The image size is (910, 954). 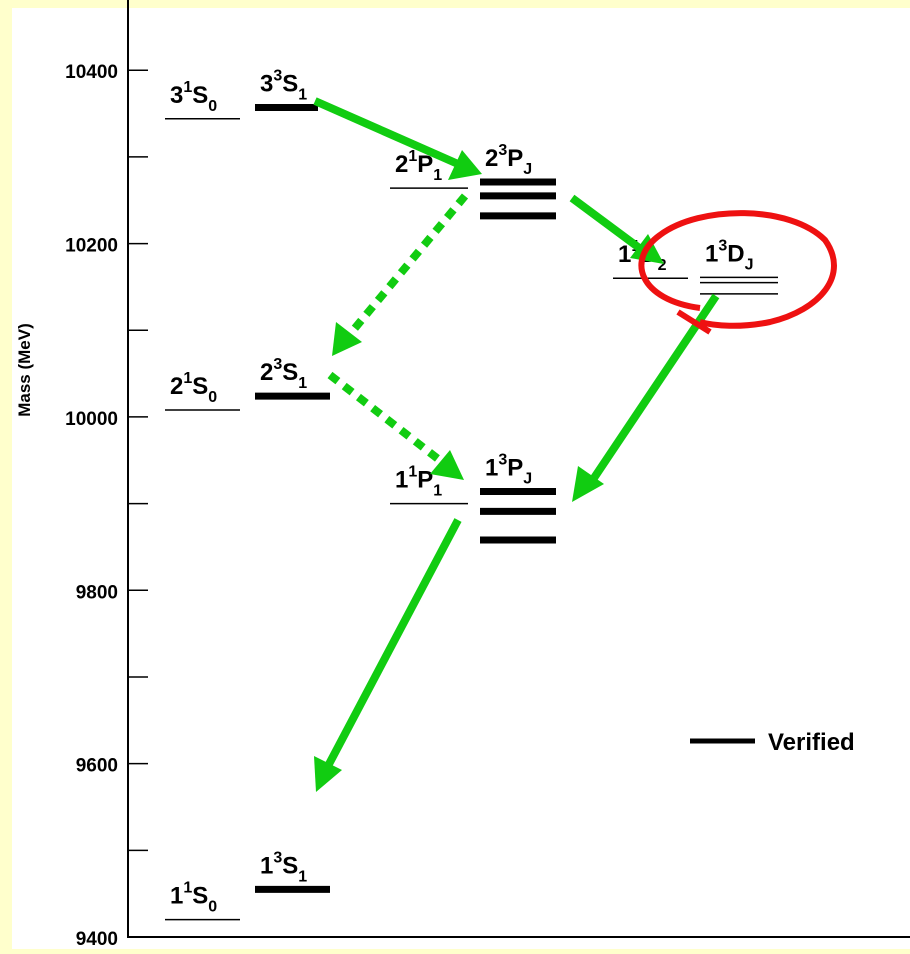 I want to click on level-label: 31S0, so click(x=193, y=97).